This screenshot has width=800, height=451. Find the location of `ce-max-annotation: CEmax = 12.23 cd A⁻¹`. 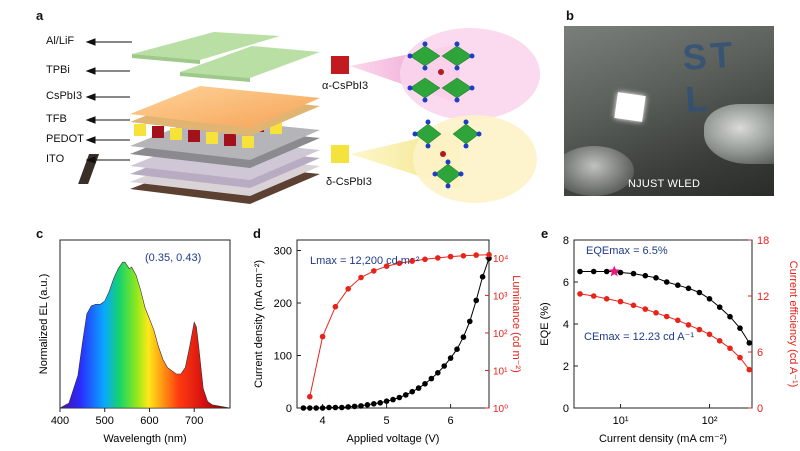

ce-max-annotation: CEmax = 12.23 cd A⁻¹ is located at coordinates (639, 337).